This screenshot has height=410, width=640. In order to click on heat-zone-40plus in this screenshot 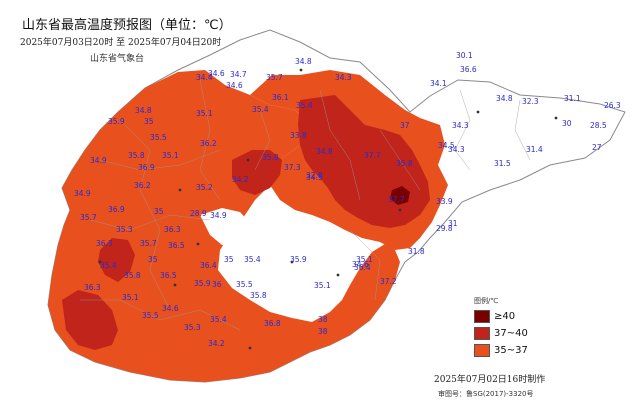, I will do `click(400, 195)`.